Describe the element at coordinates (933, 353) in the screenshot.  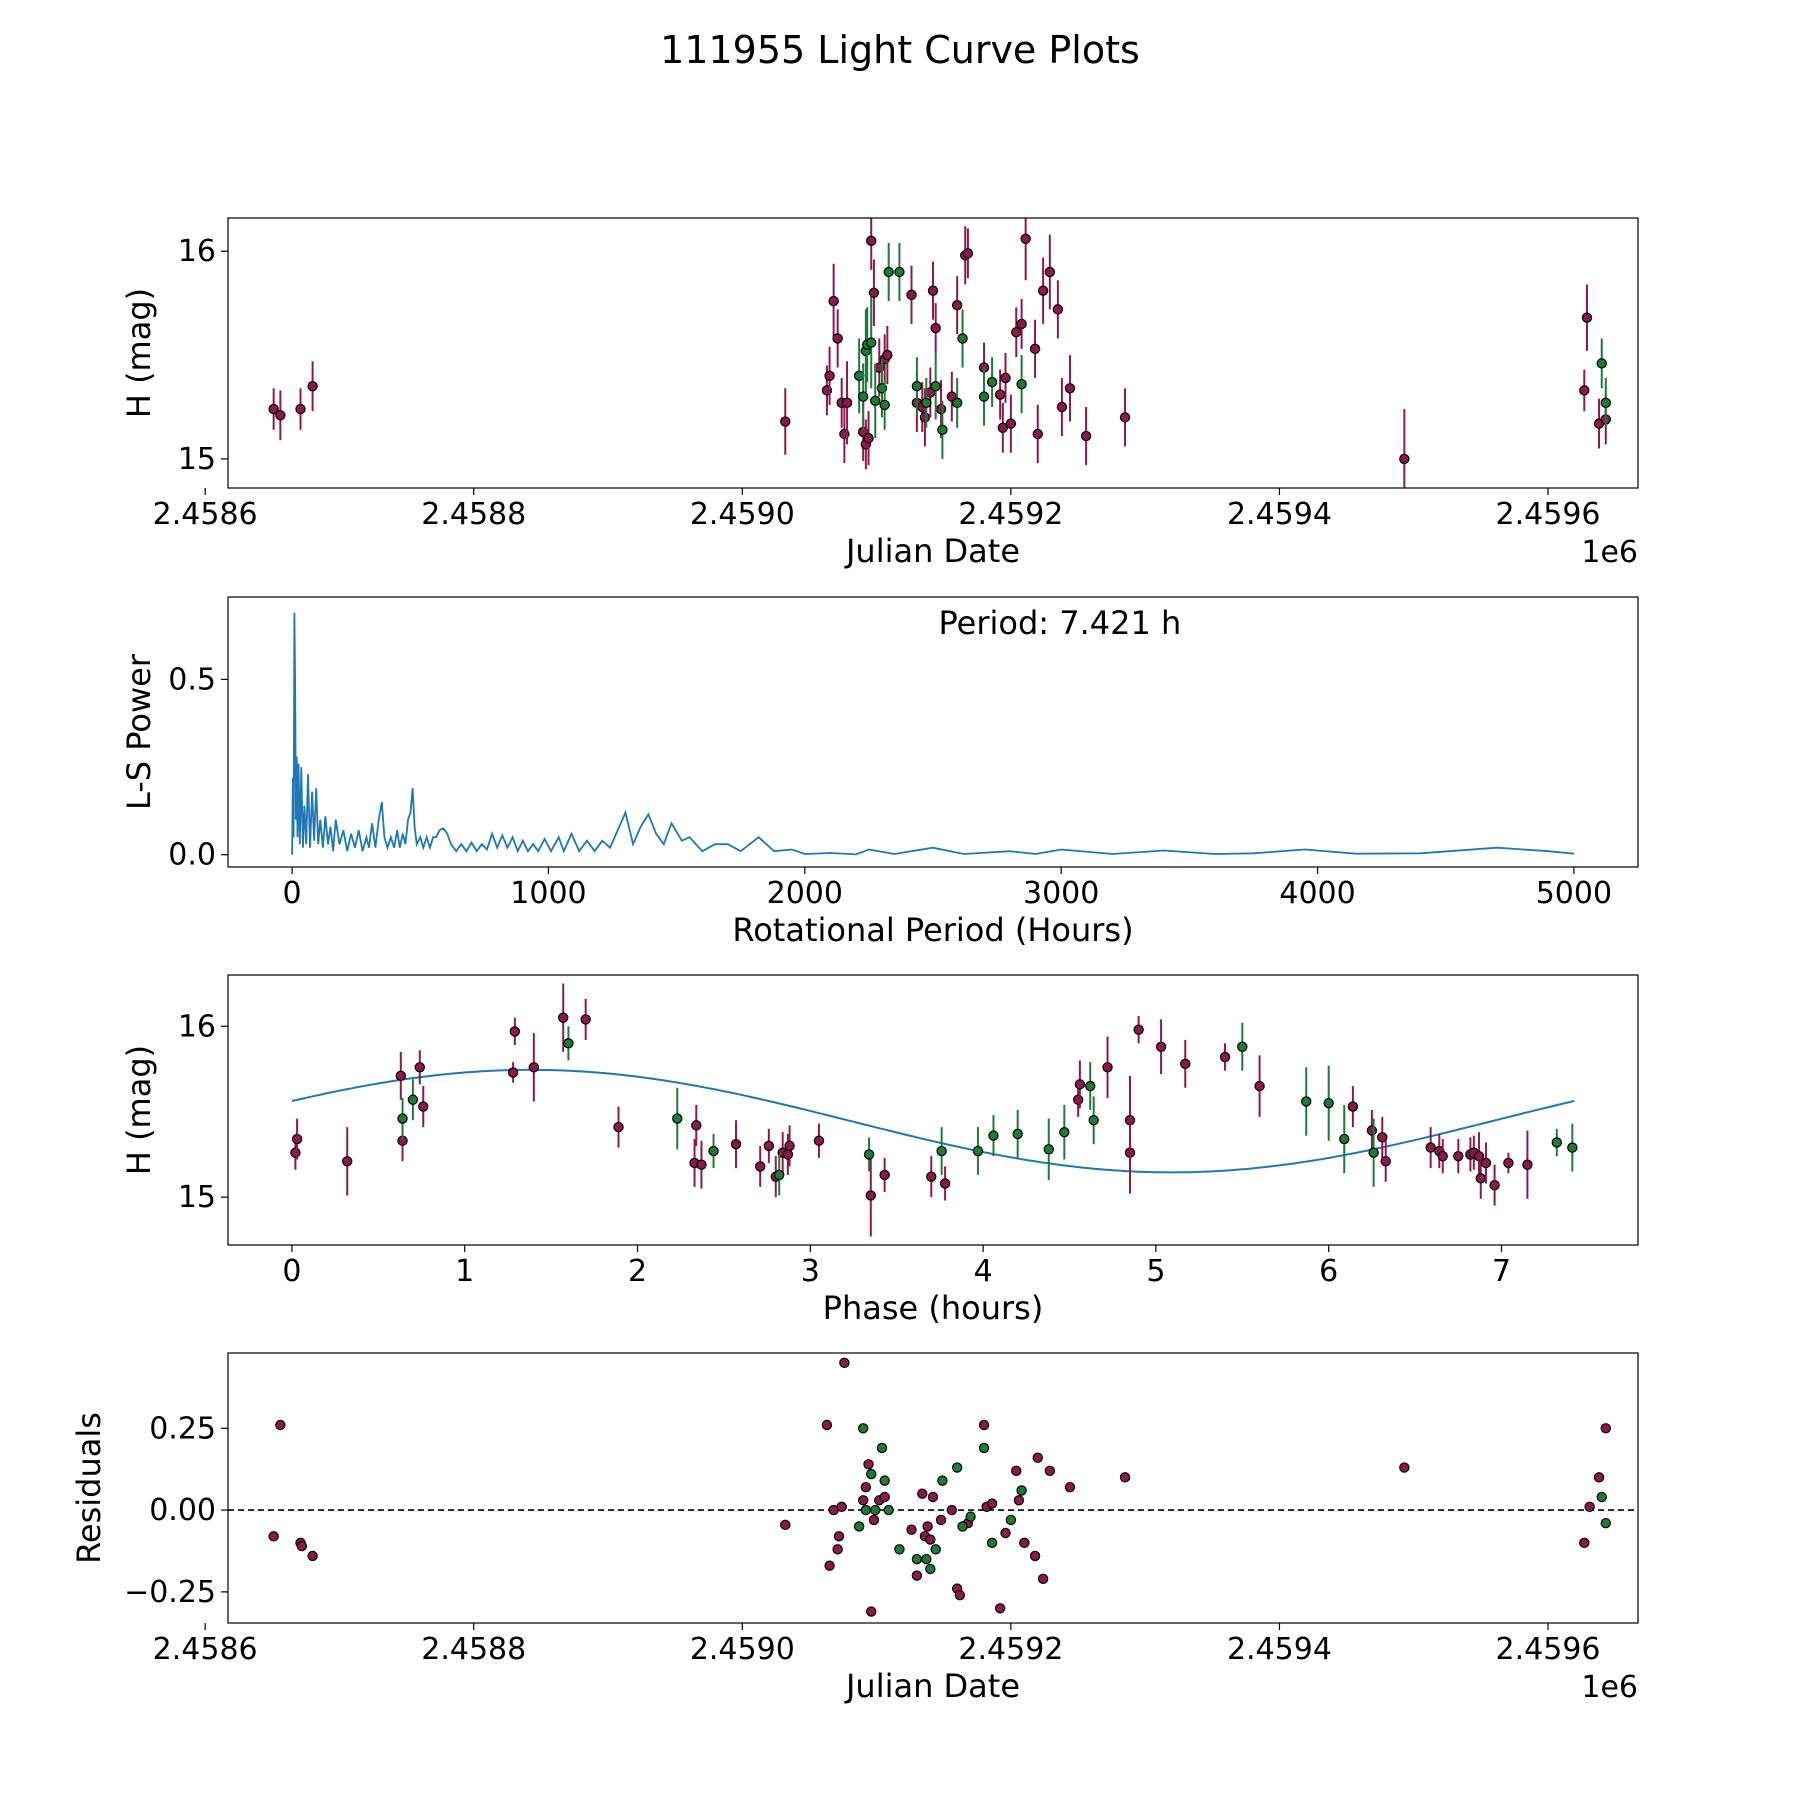
I see `lightcurve-frame` at that location.